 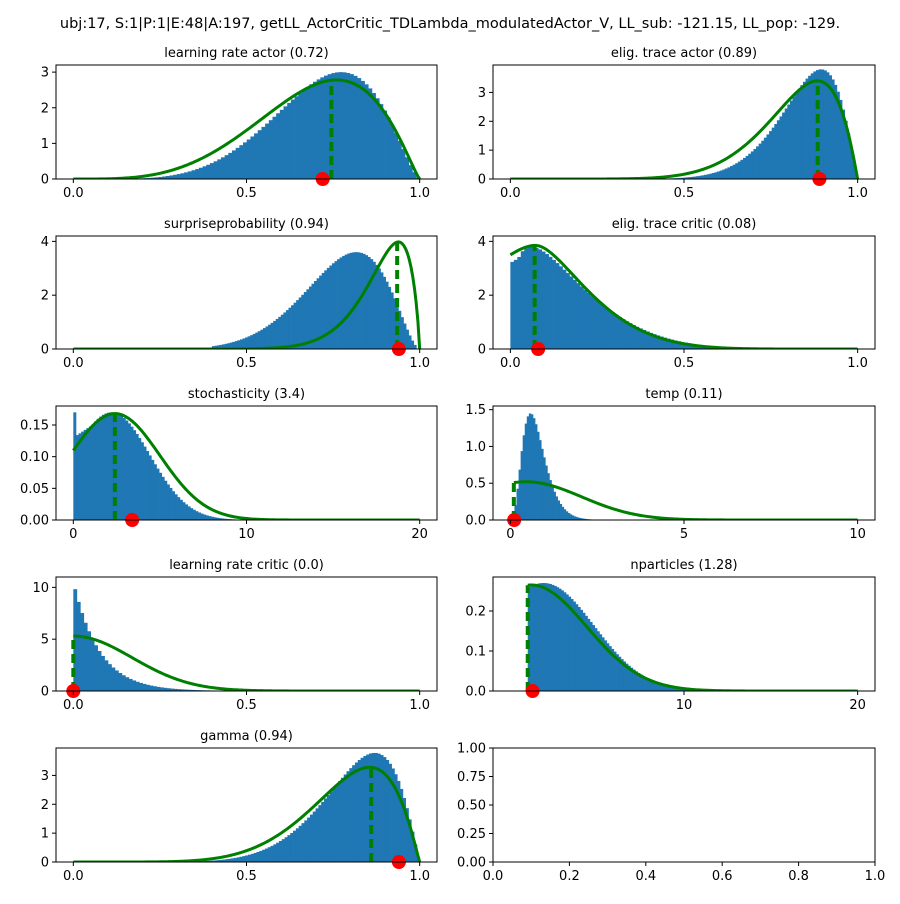 I want to click on y-tick-label: 1.00, so click(x=471, y=749).